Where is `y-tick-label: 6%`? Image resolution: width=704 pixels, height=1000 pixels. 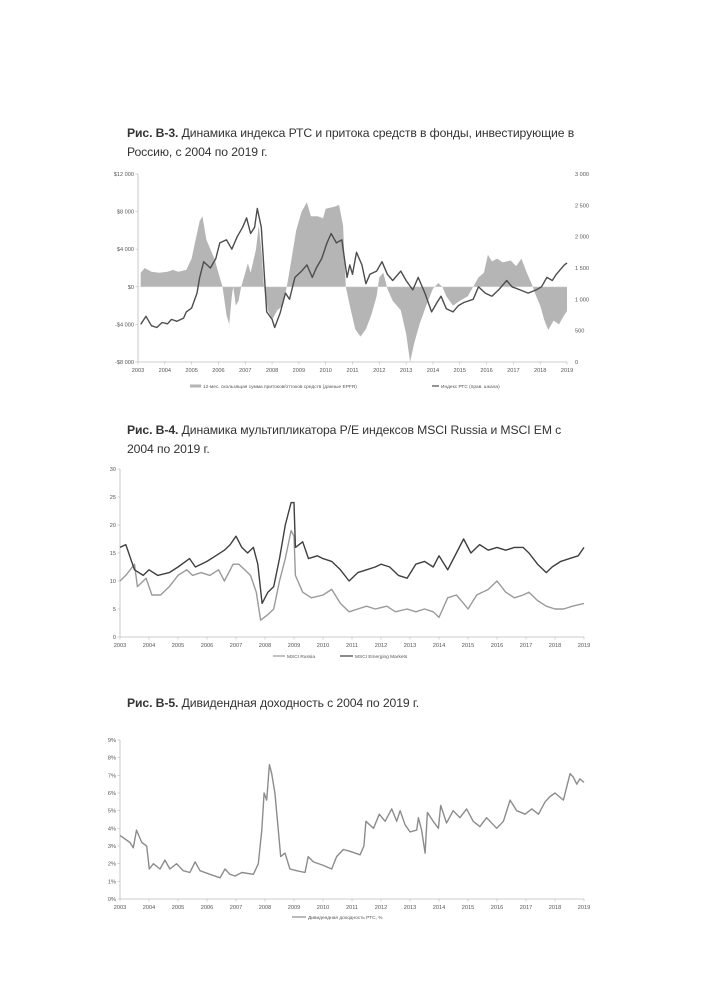
y-tick-label: 6% is located at coordinates (112, 794).